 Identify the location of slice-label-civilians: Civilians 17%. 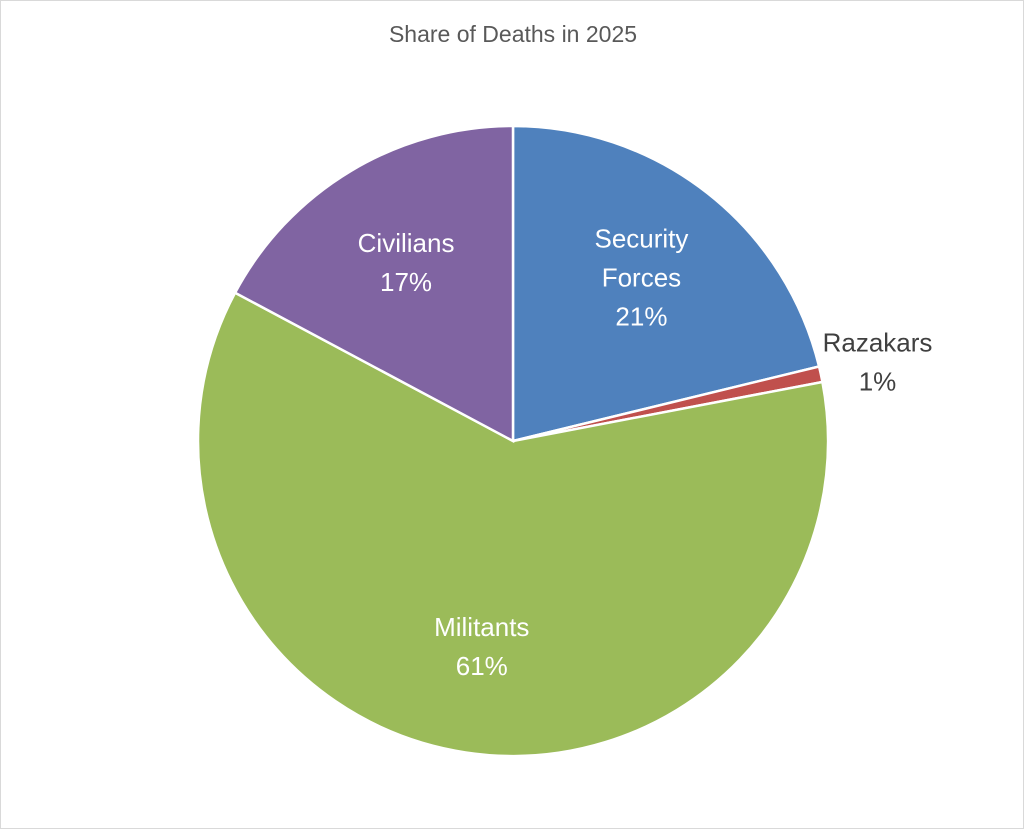
(406, 262).